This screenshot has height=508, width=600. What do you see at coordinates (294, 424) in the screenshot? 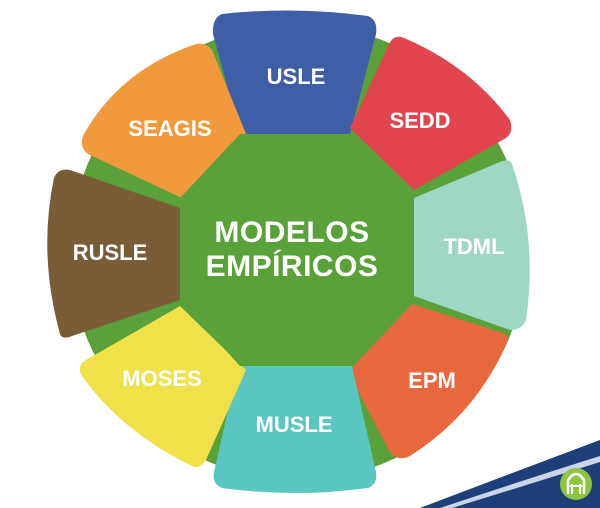
I see `segment-label-musle: MUSLE` at bounding box center [294, 424].